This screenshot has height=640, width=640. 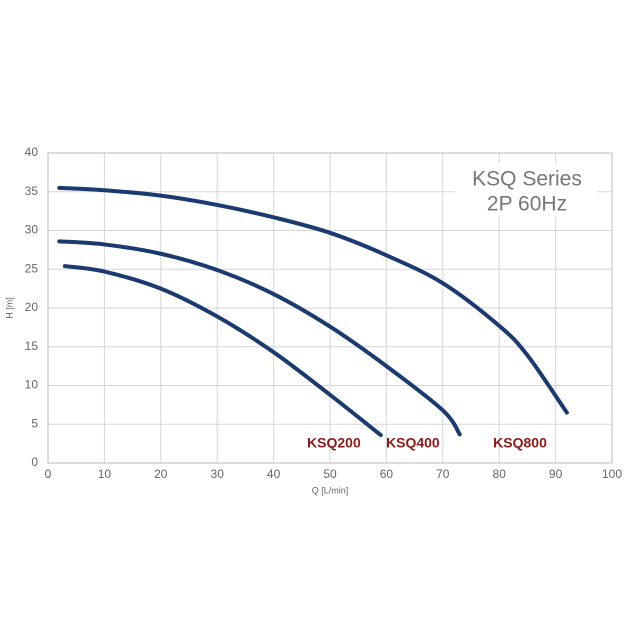 What do you see at coordinates (34, 462) in the screenshot?
I see `y-tick-label: 0` at bounding box center [34, 462].